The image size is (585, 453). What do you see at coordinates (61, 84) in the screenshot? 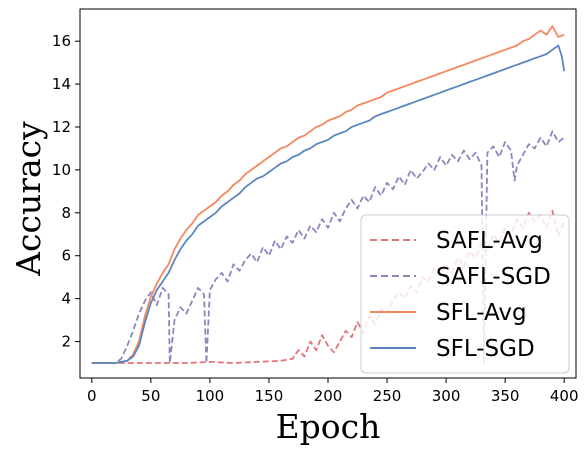
I see `y-tick-label: 14` at bounding box center [61, 84].